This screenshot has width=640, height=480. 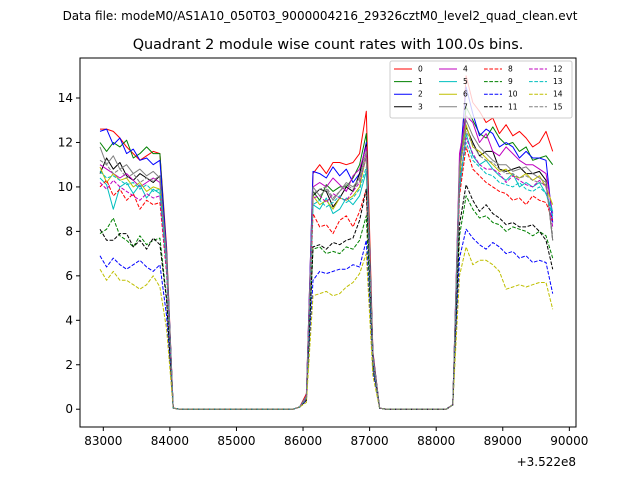 I want to click on y-tick-label: 2, so click(x=69, y=365).